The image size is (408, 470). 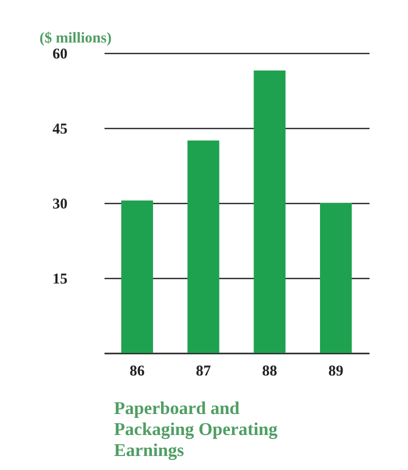 I want to click on x-tick-label: 88, so click(x=270, y=372).